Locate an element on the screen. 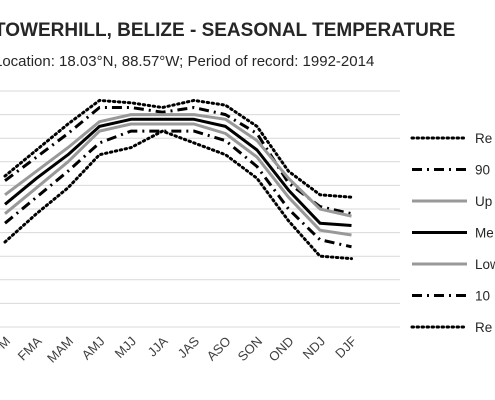  x-tick-label: OND is located at coordinates (281, 349).